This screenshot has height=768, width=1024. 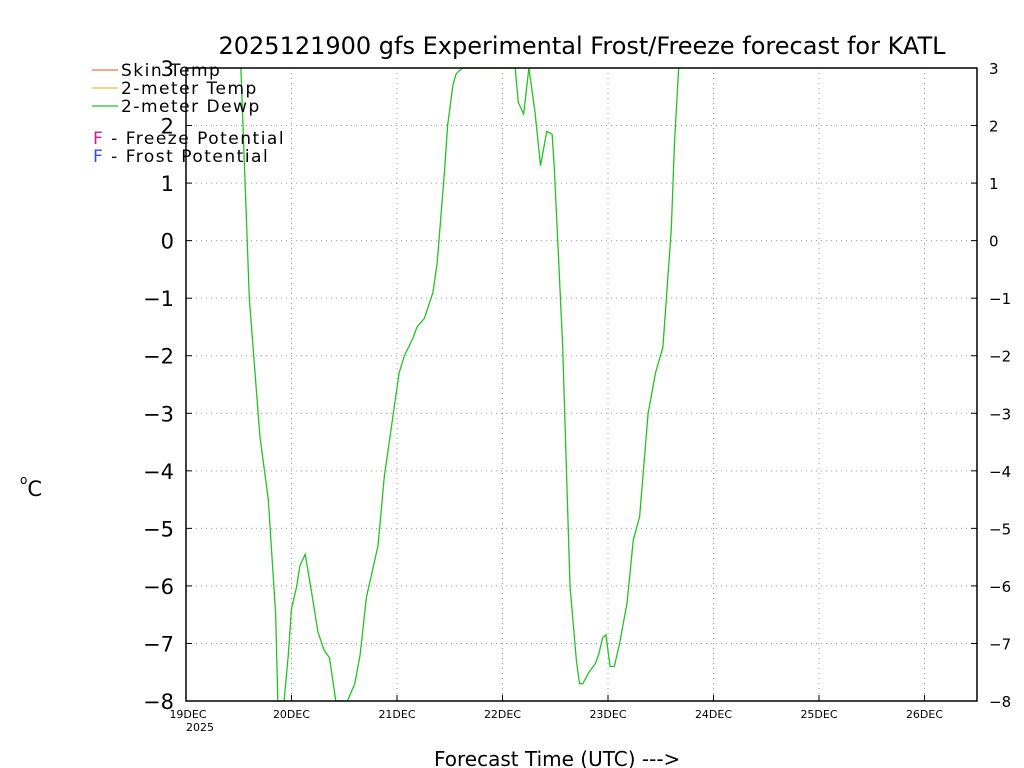 What do you see at coordinates (994, 184) in the screenshot?
I see `y-tick-label-right: 1` at bounding box center [994, 184].